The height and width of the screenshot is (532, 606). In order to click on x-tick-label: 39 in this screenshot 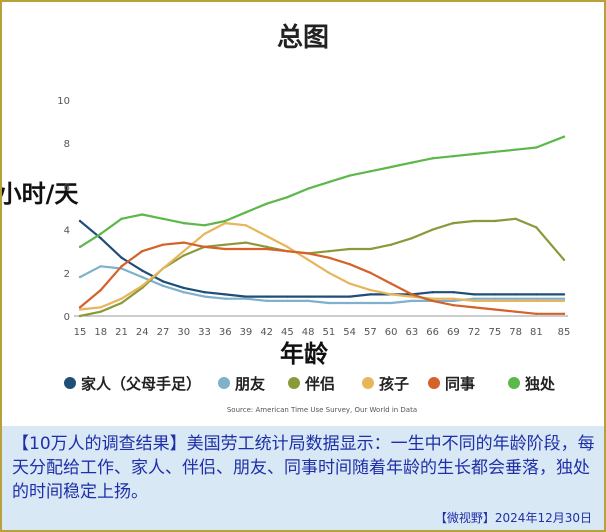, I will do `click(246, 332)`.